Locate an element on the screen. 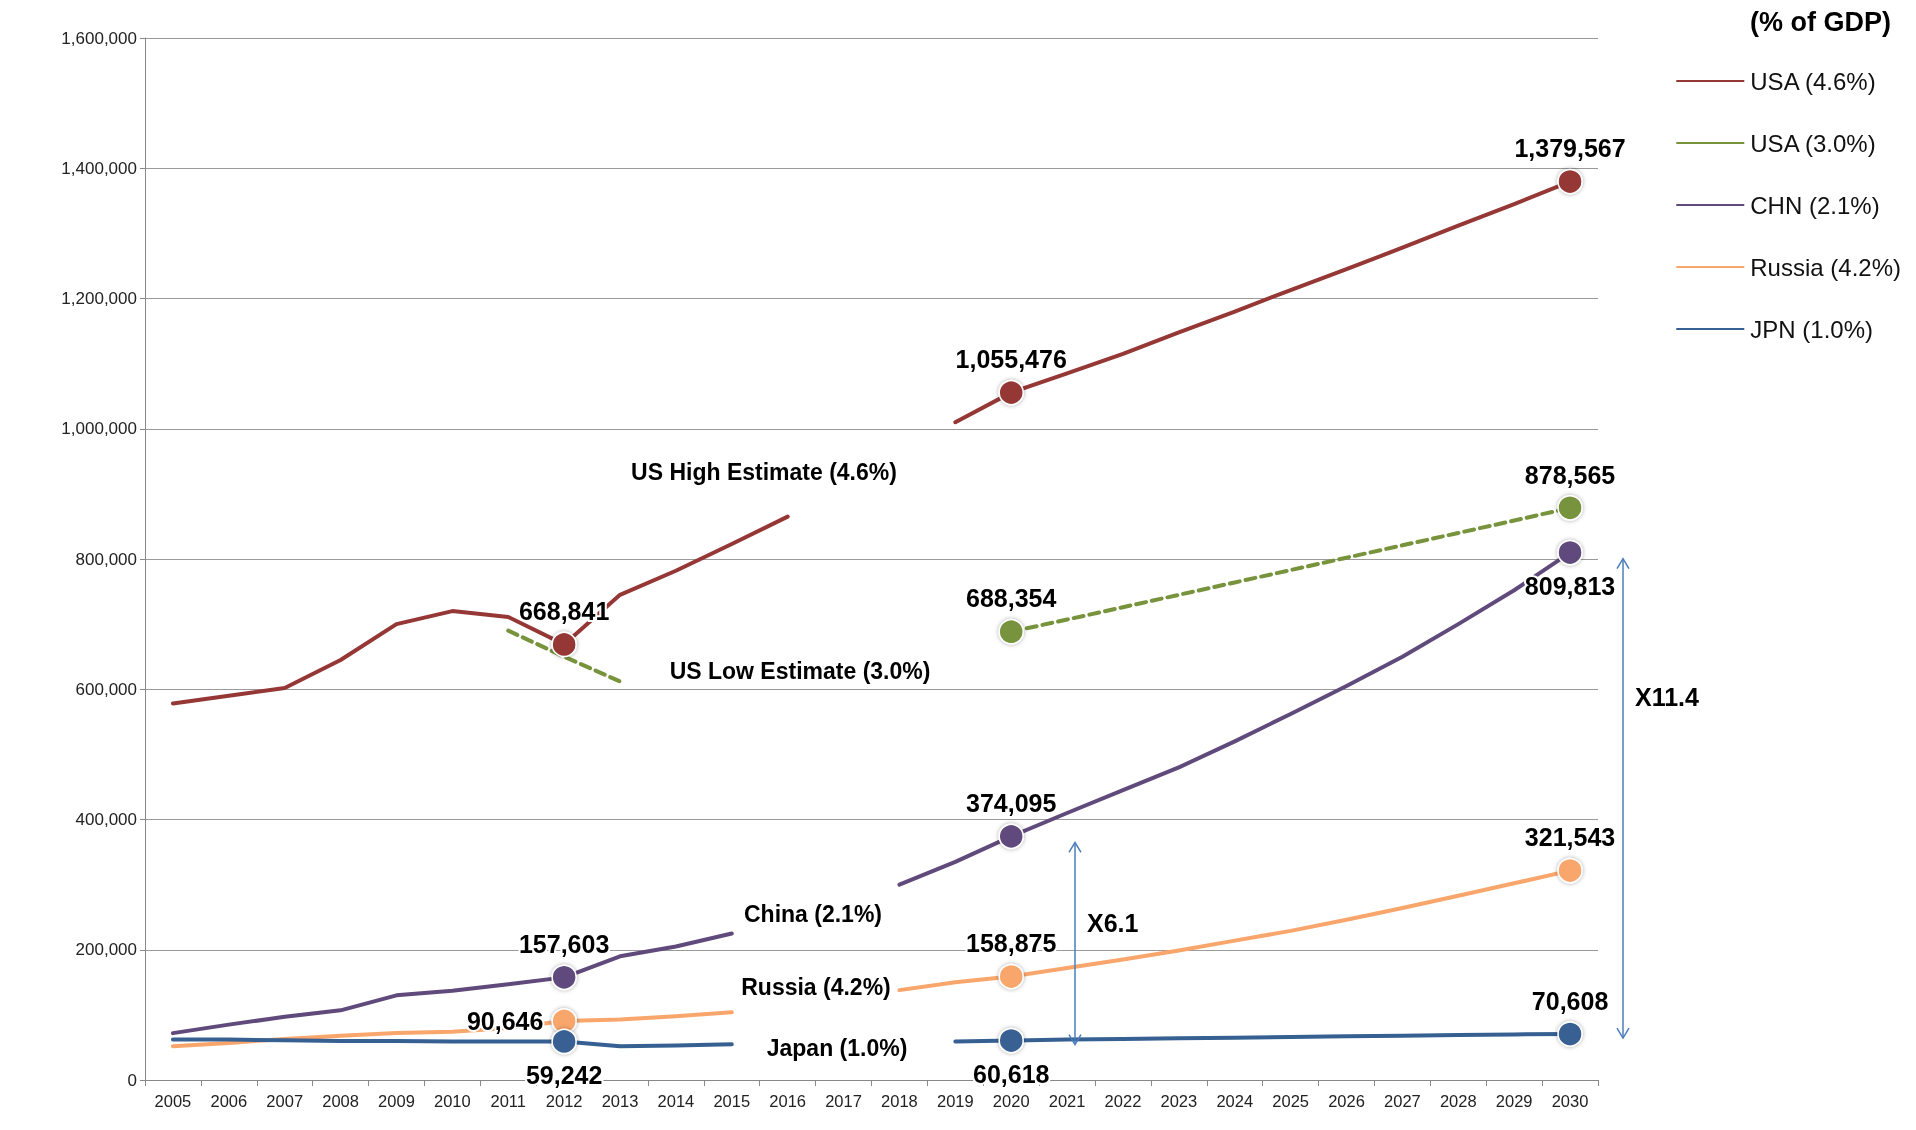 Image resolution: width=1916 pixels, height=1130 pixels. y-tick-label: 400,000 is located at coordinates (106, 819).